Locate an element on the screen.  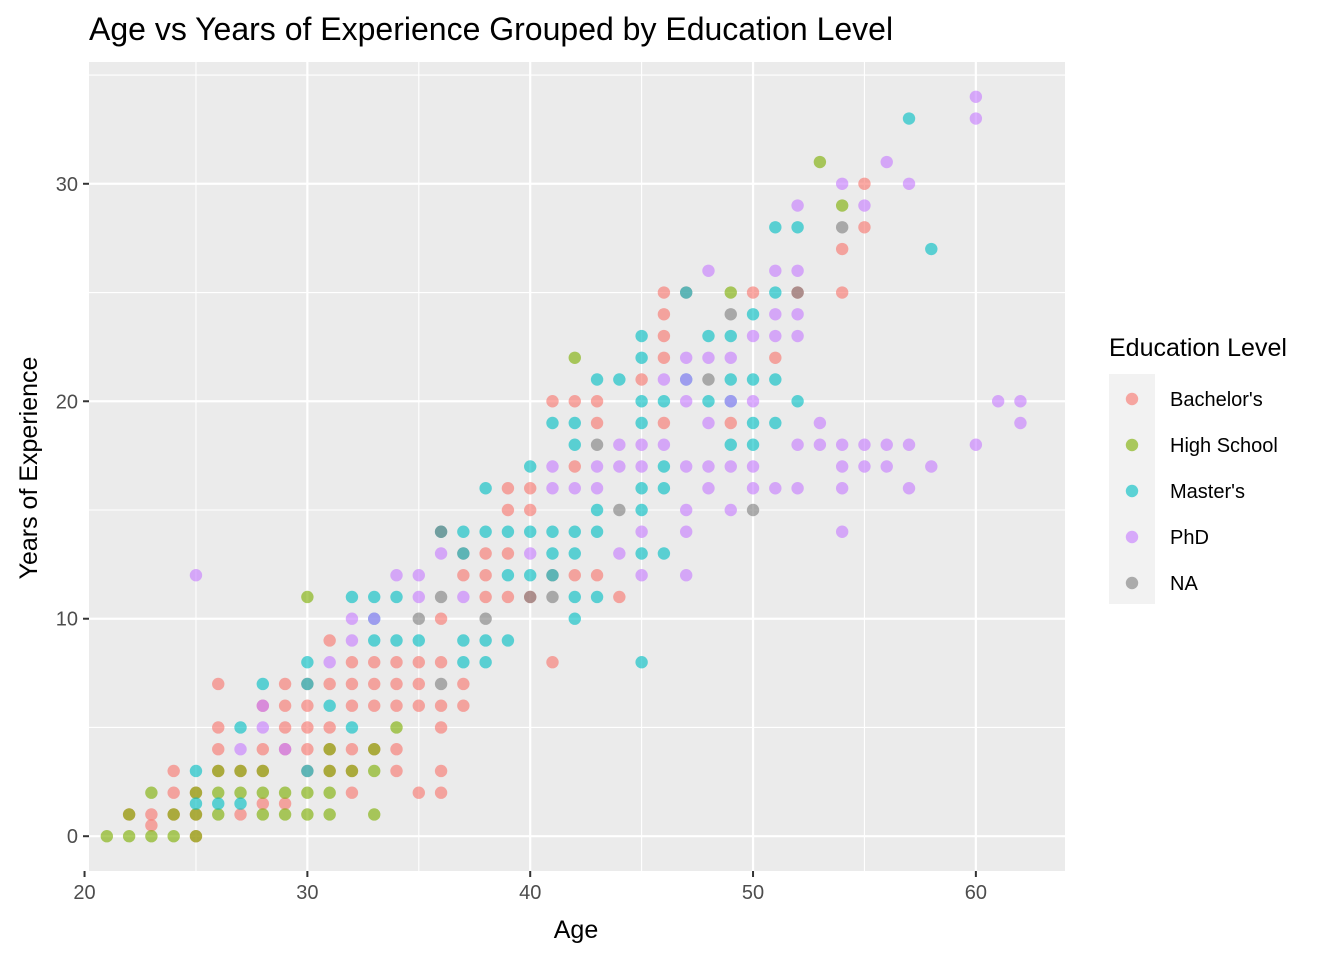
x-tick-label: 60 is located at coordinates (976, 893).